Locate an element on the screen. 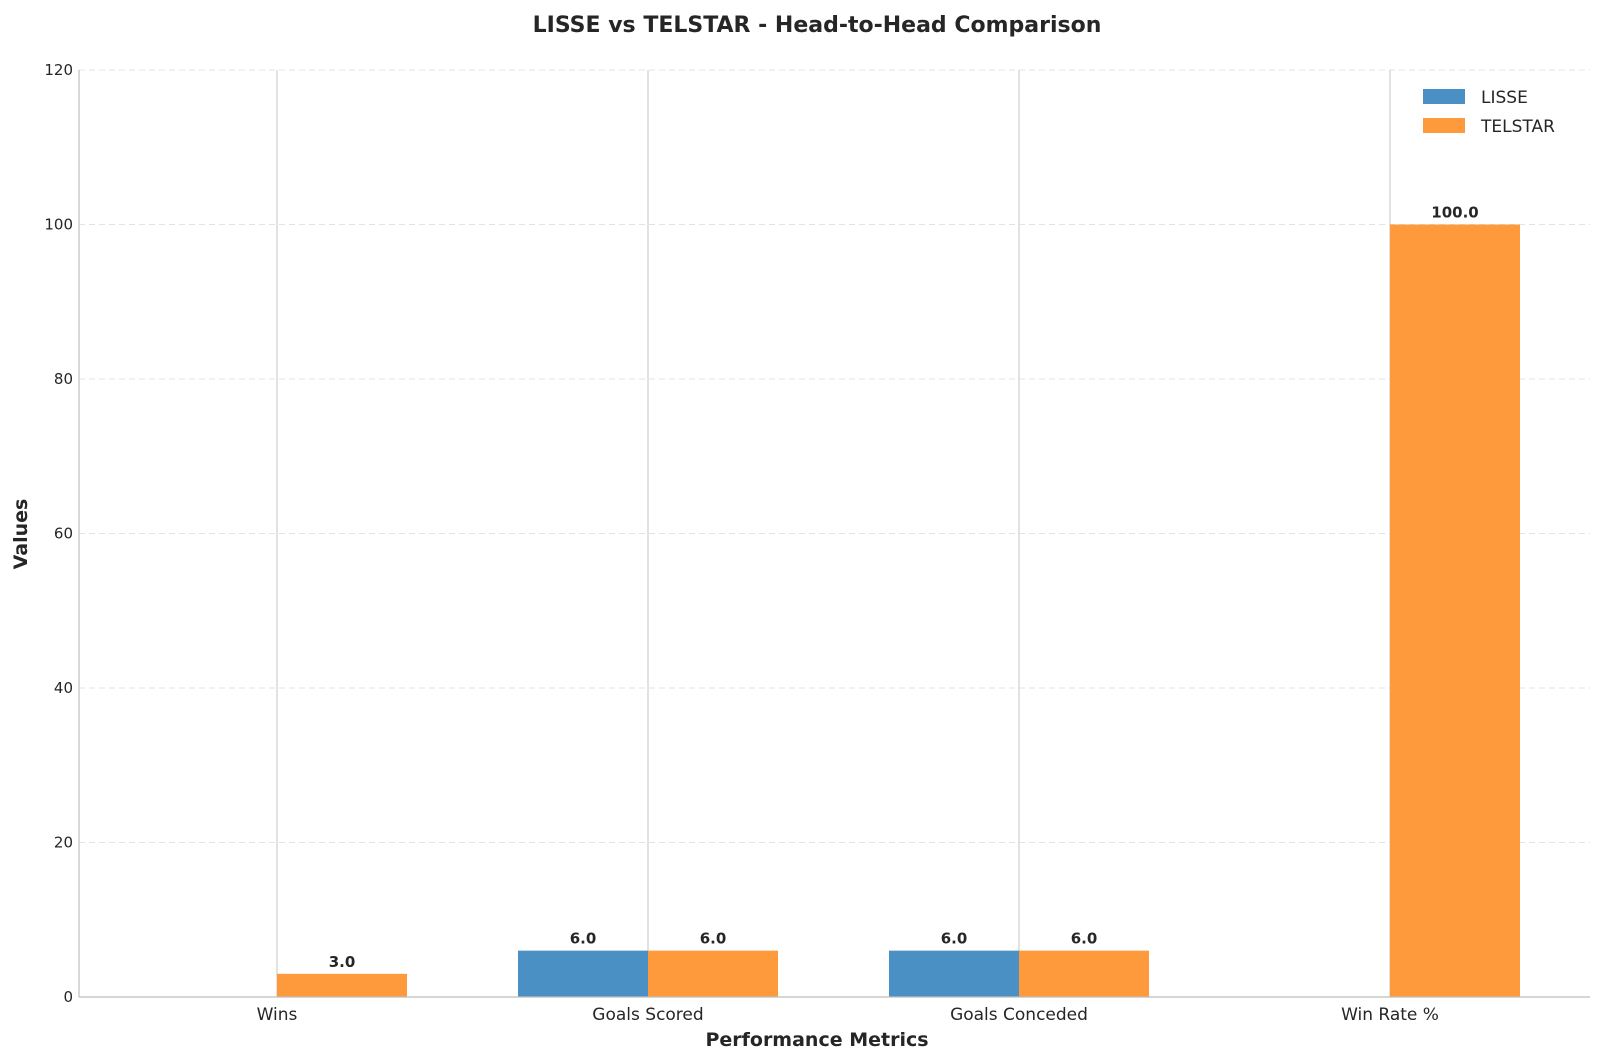  x-tick-label: Goals Conceded is located at coordinates (1019, 1015).